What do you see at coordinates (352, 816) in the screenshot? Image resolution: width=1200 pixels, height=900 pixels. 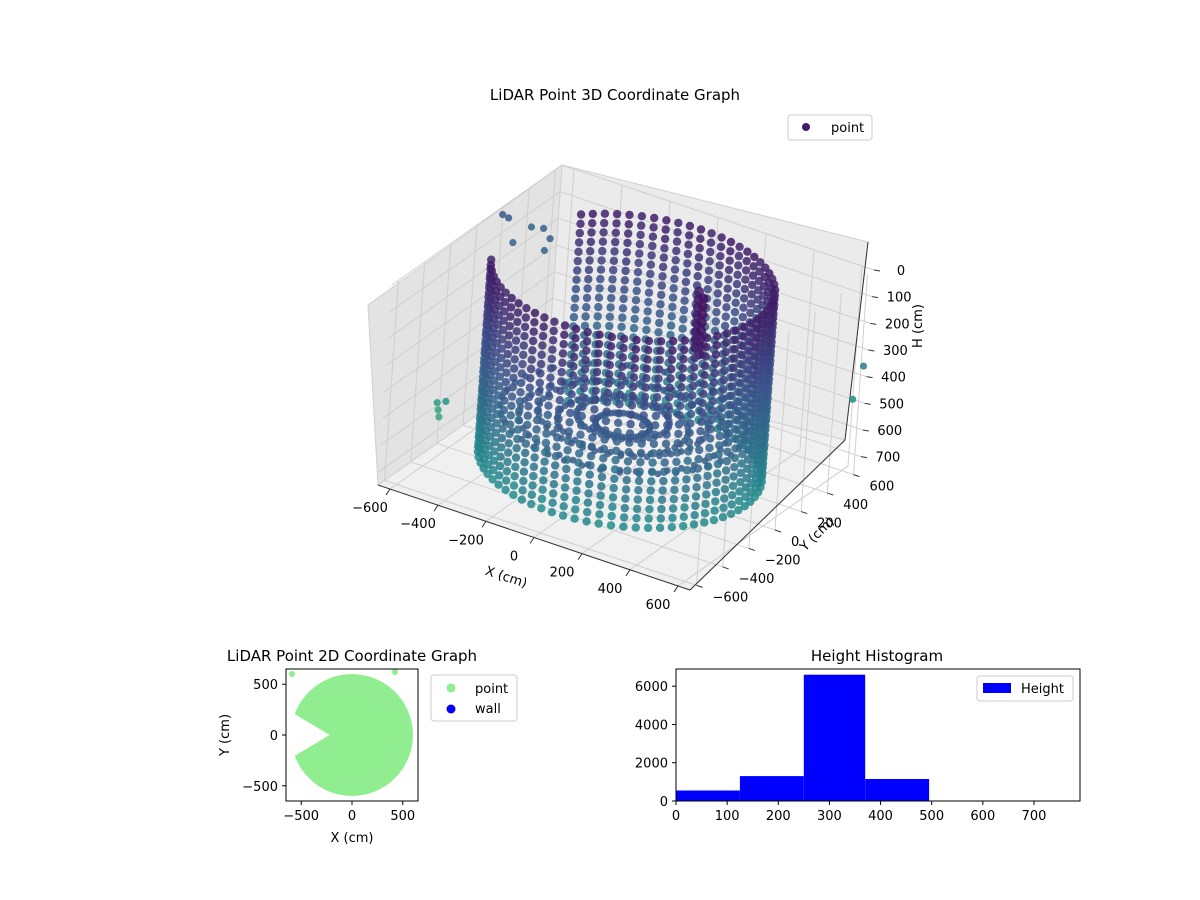 I see `x-tick-label: 0` at bounding box center [352, 816].